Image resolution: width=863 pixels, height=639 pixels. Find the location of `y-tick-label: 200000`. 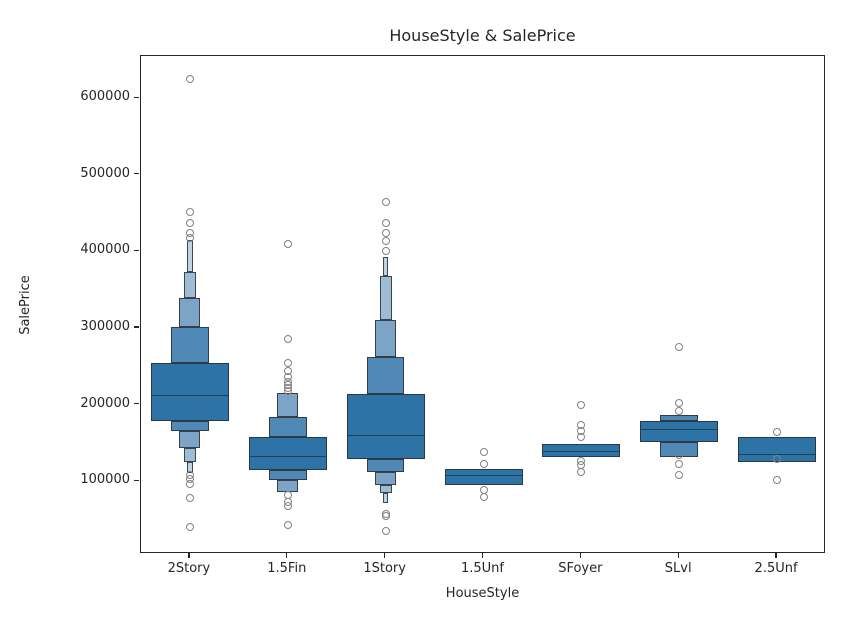

y-tick-label: 200000 is located at coordinates (105, 403).